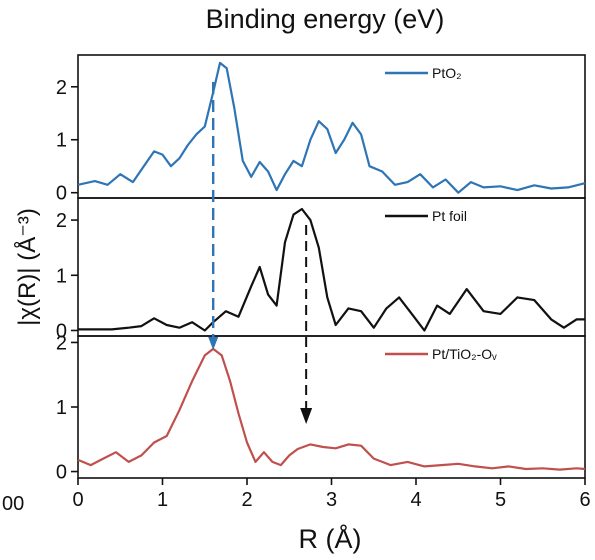  I want to click on x-tick-label: 5, so click(500, 500).